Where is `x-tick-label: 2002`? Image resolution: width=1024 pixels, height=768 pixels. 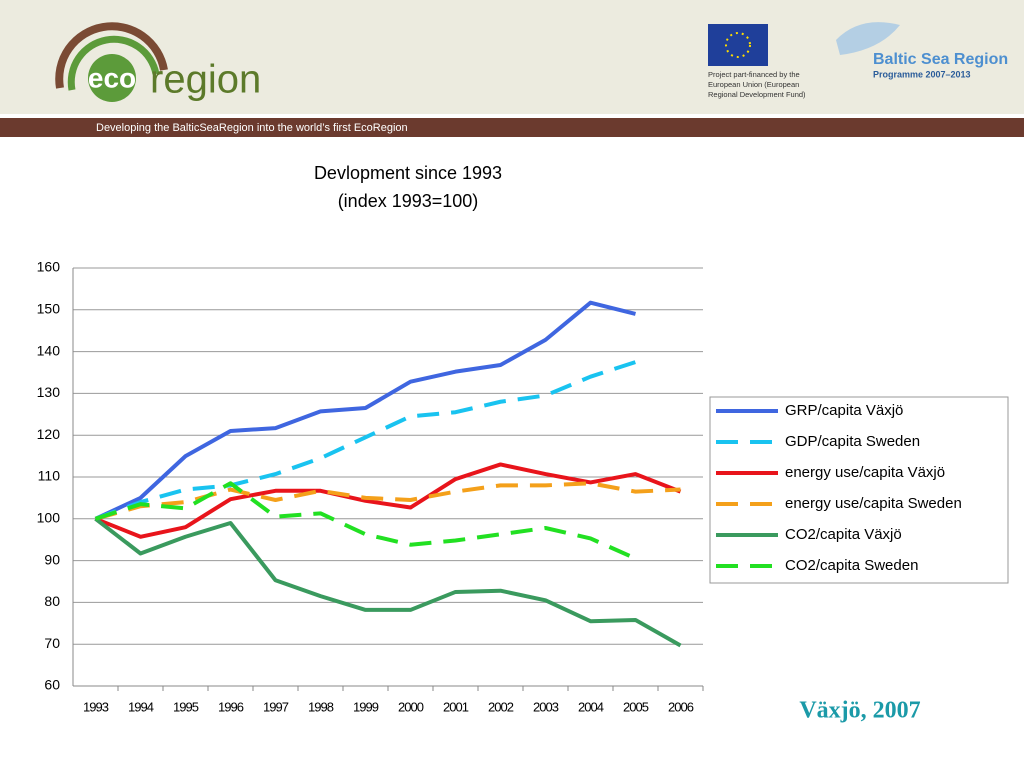 x-tick-label: 2002 is located at coordinates (501, 706).